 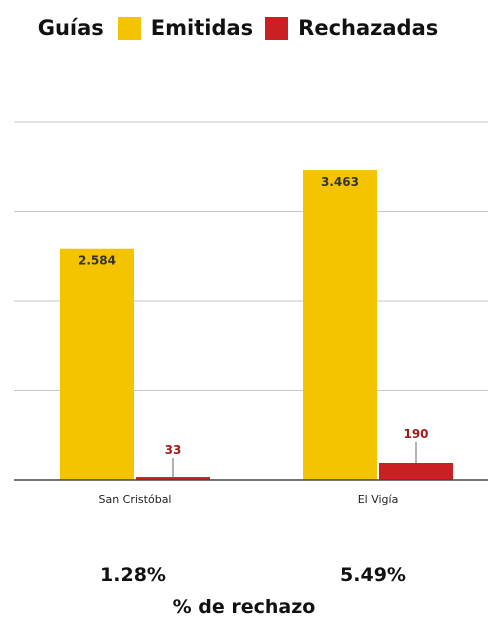 I want to click on rejection-percentage-el-vigia: 5.49%, so click(x=373, y=575).